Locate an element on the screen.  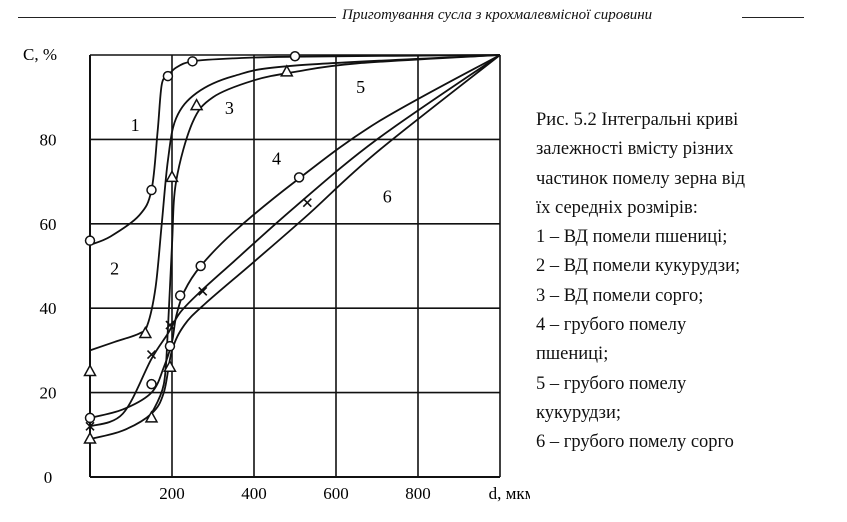
caption-line: 3 – ВД помели сорго; is located at coordinates (620, 295).